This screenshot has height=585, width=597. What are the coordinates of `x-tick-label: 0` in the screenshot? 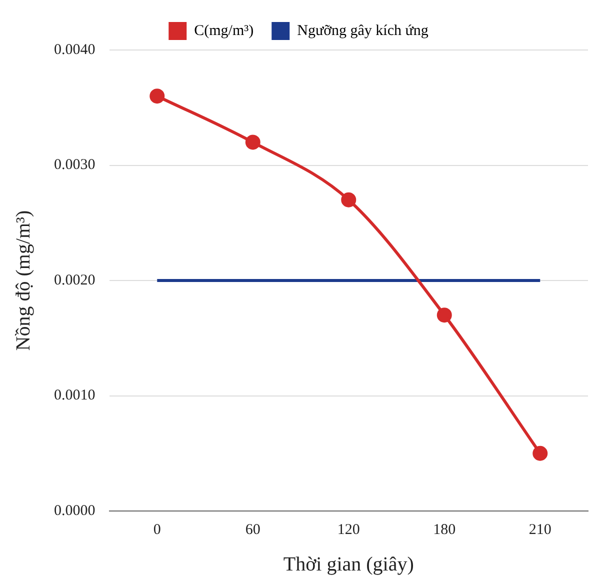 It's located at (157, 530).